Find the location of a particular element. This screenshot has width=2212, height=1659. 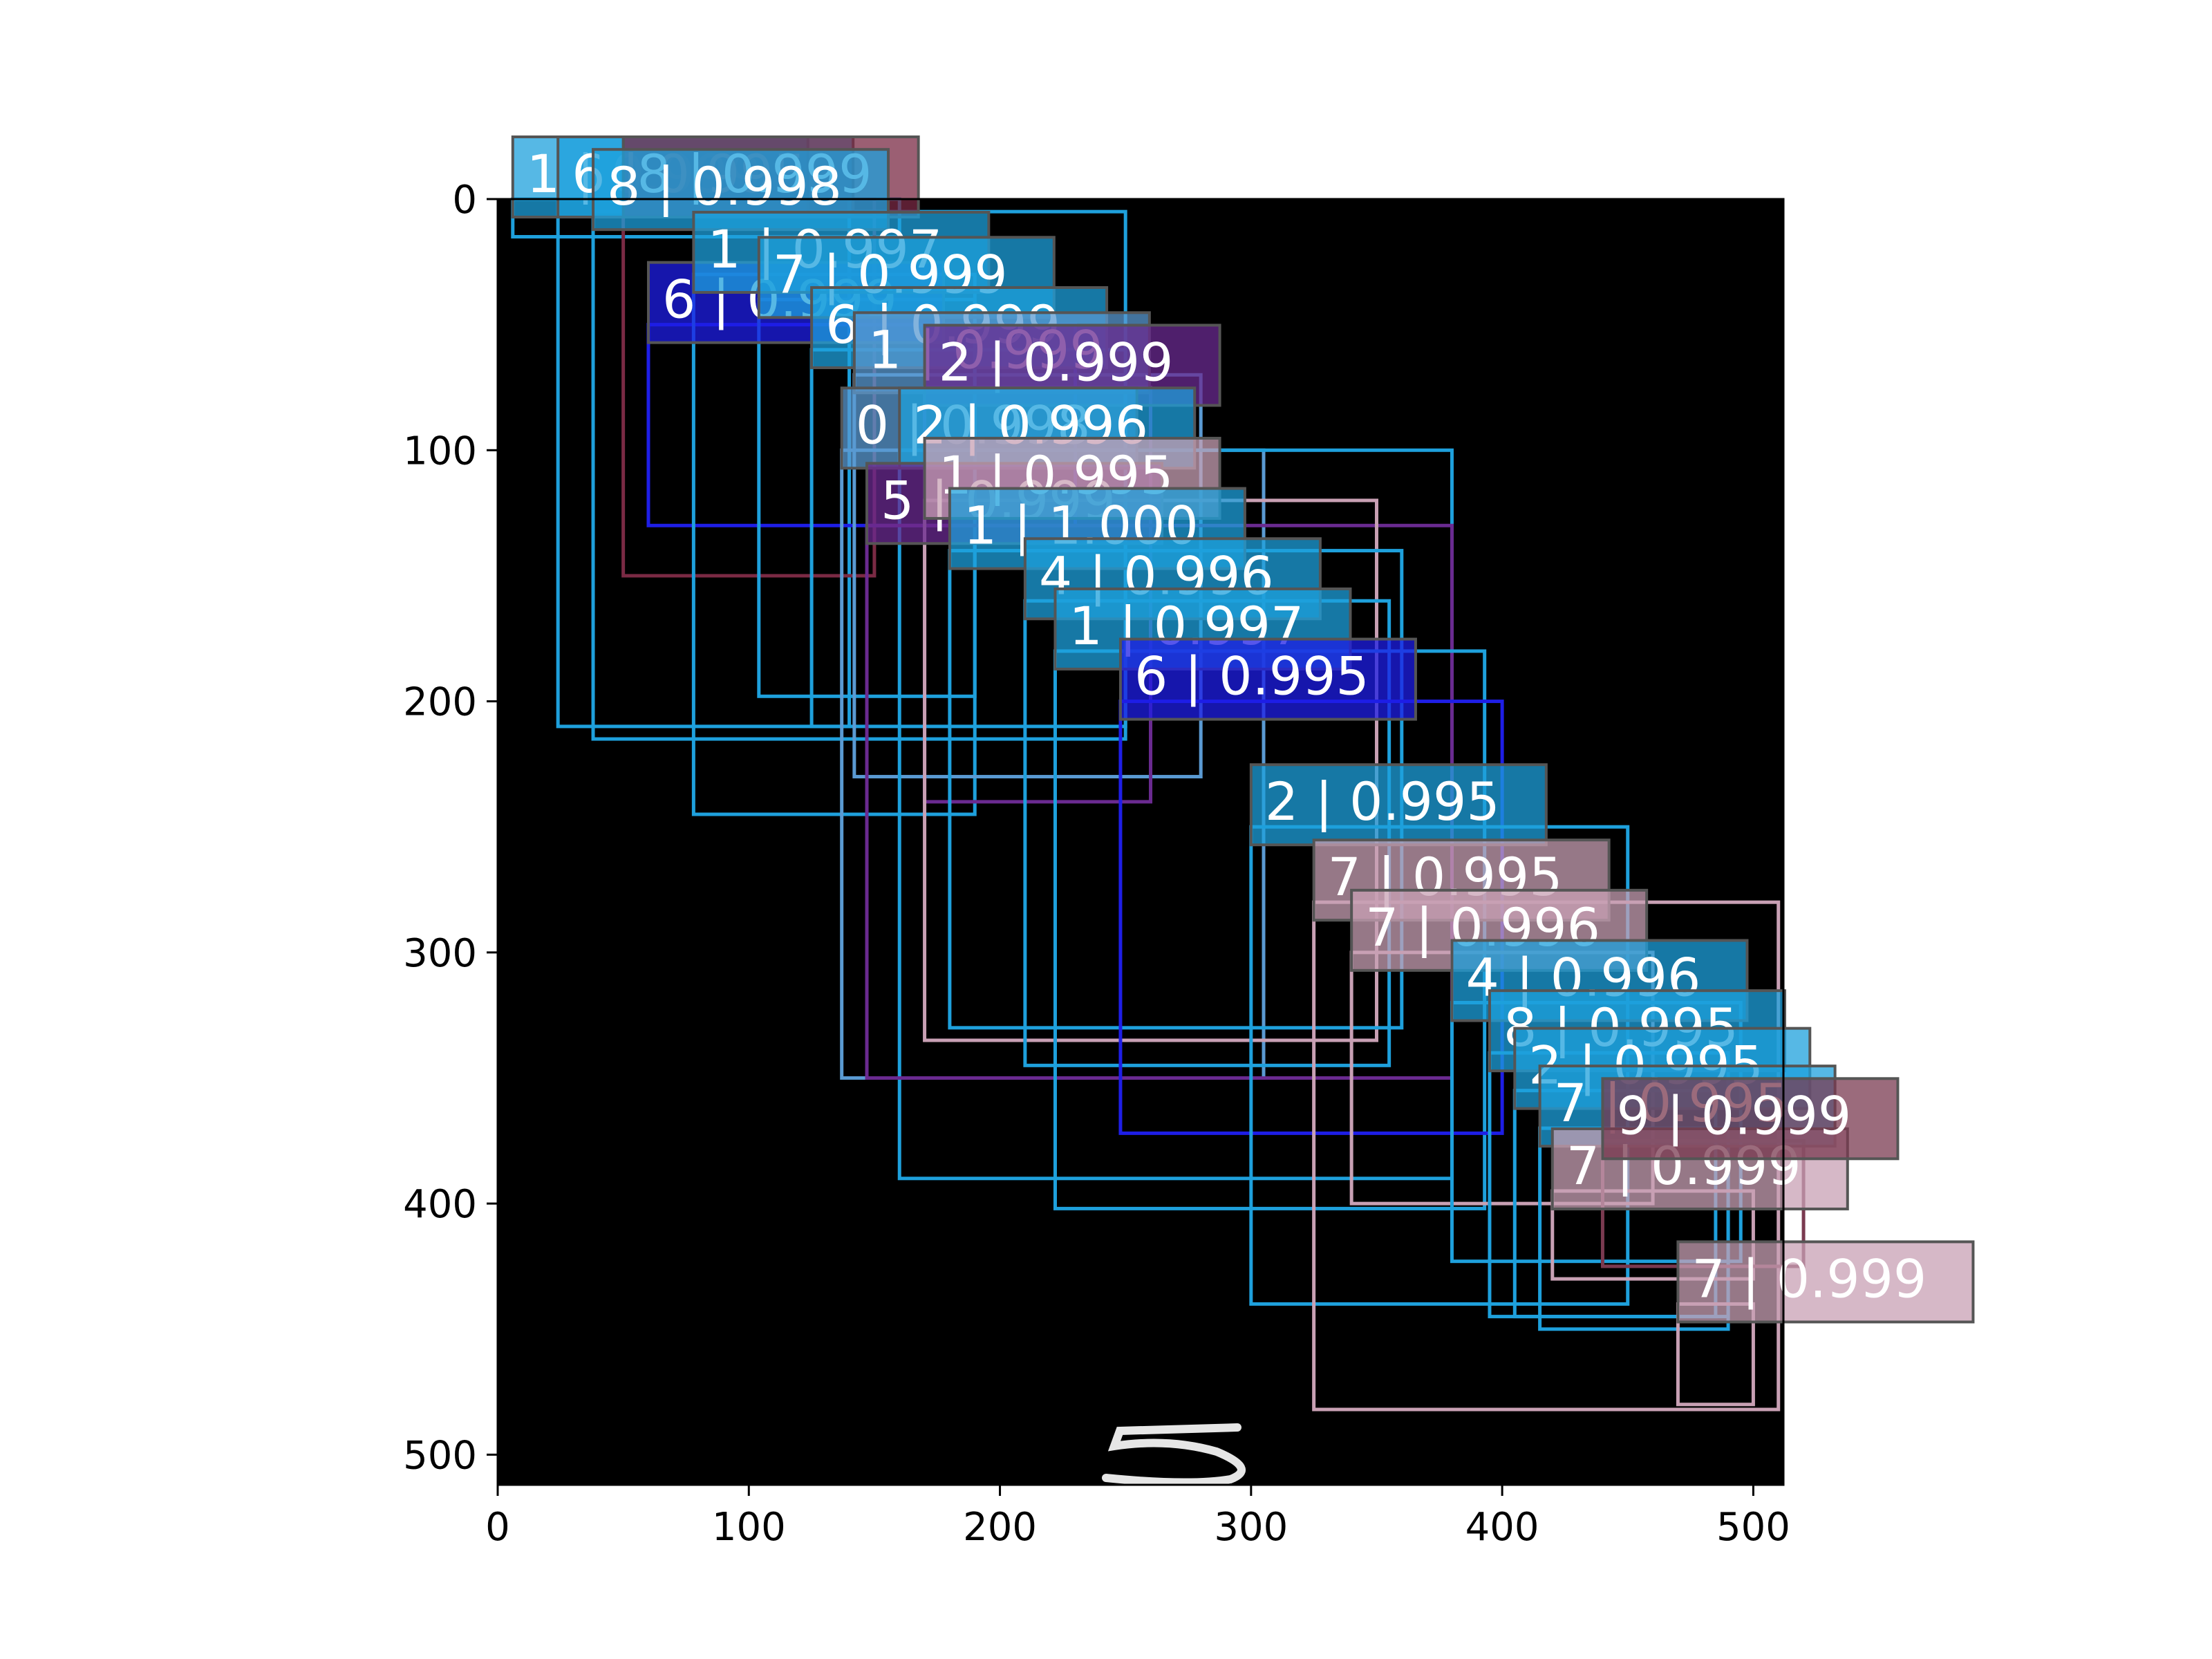

detection-label-text: 8 | 0.998 is located at coordinates (725, 187).